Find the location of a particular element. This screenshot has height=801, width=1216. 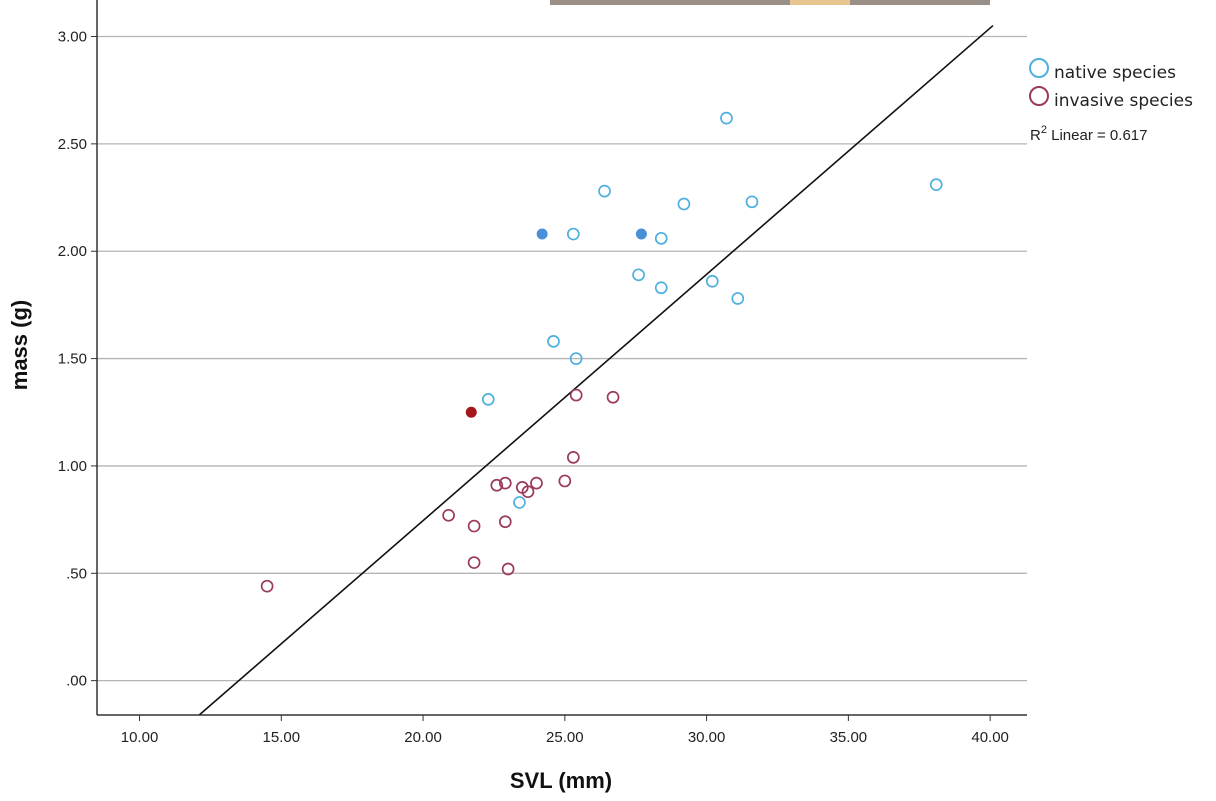

x-tick-label: 15.00 is located at coordinates (282, 737).